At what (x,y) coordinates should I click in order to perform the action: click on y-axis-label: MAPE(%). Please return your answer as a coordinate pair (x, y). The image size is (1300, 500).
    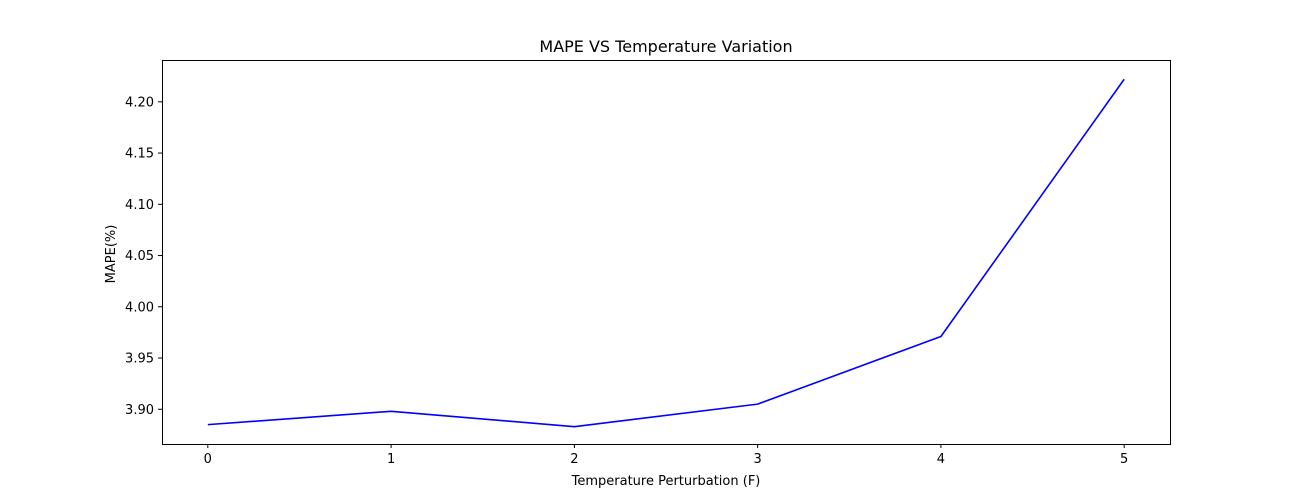
    Looking at the image, I should click on (111, 254).